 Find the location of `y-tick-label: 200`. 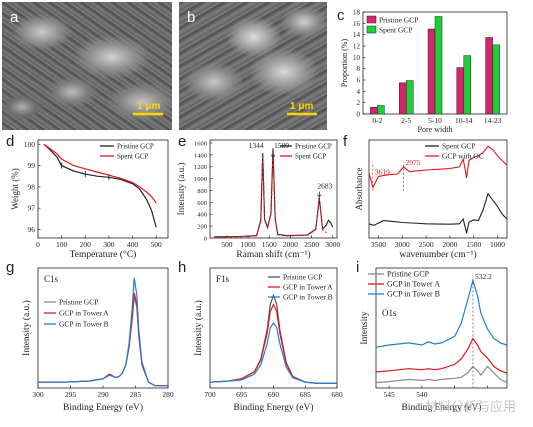

y-tick-label: 200 is located at coordinates (202, 227).